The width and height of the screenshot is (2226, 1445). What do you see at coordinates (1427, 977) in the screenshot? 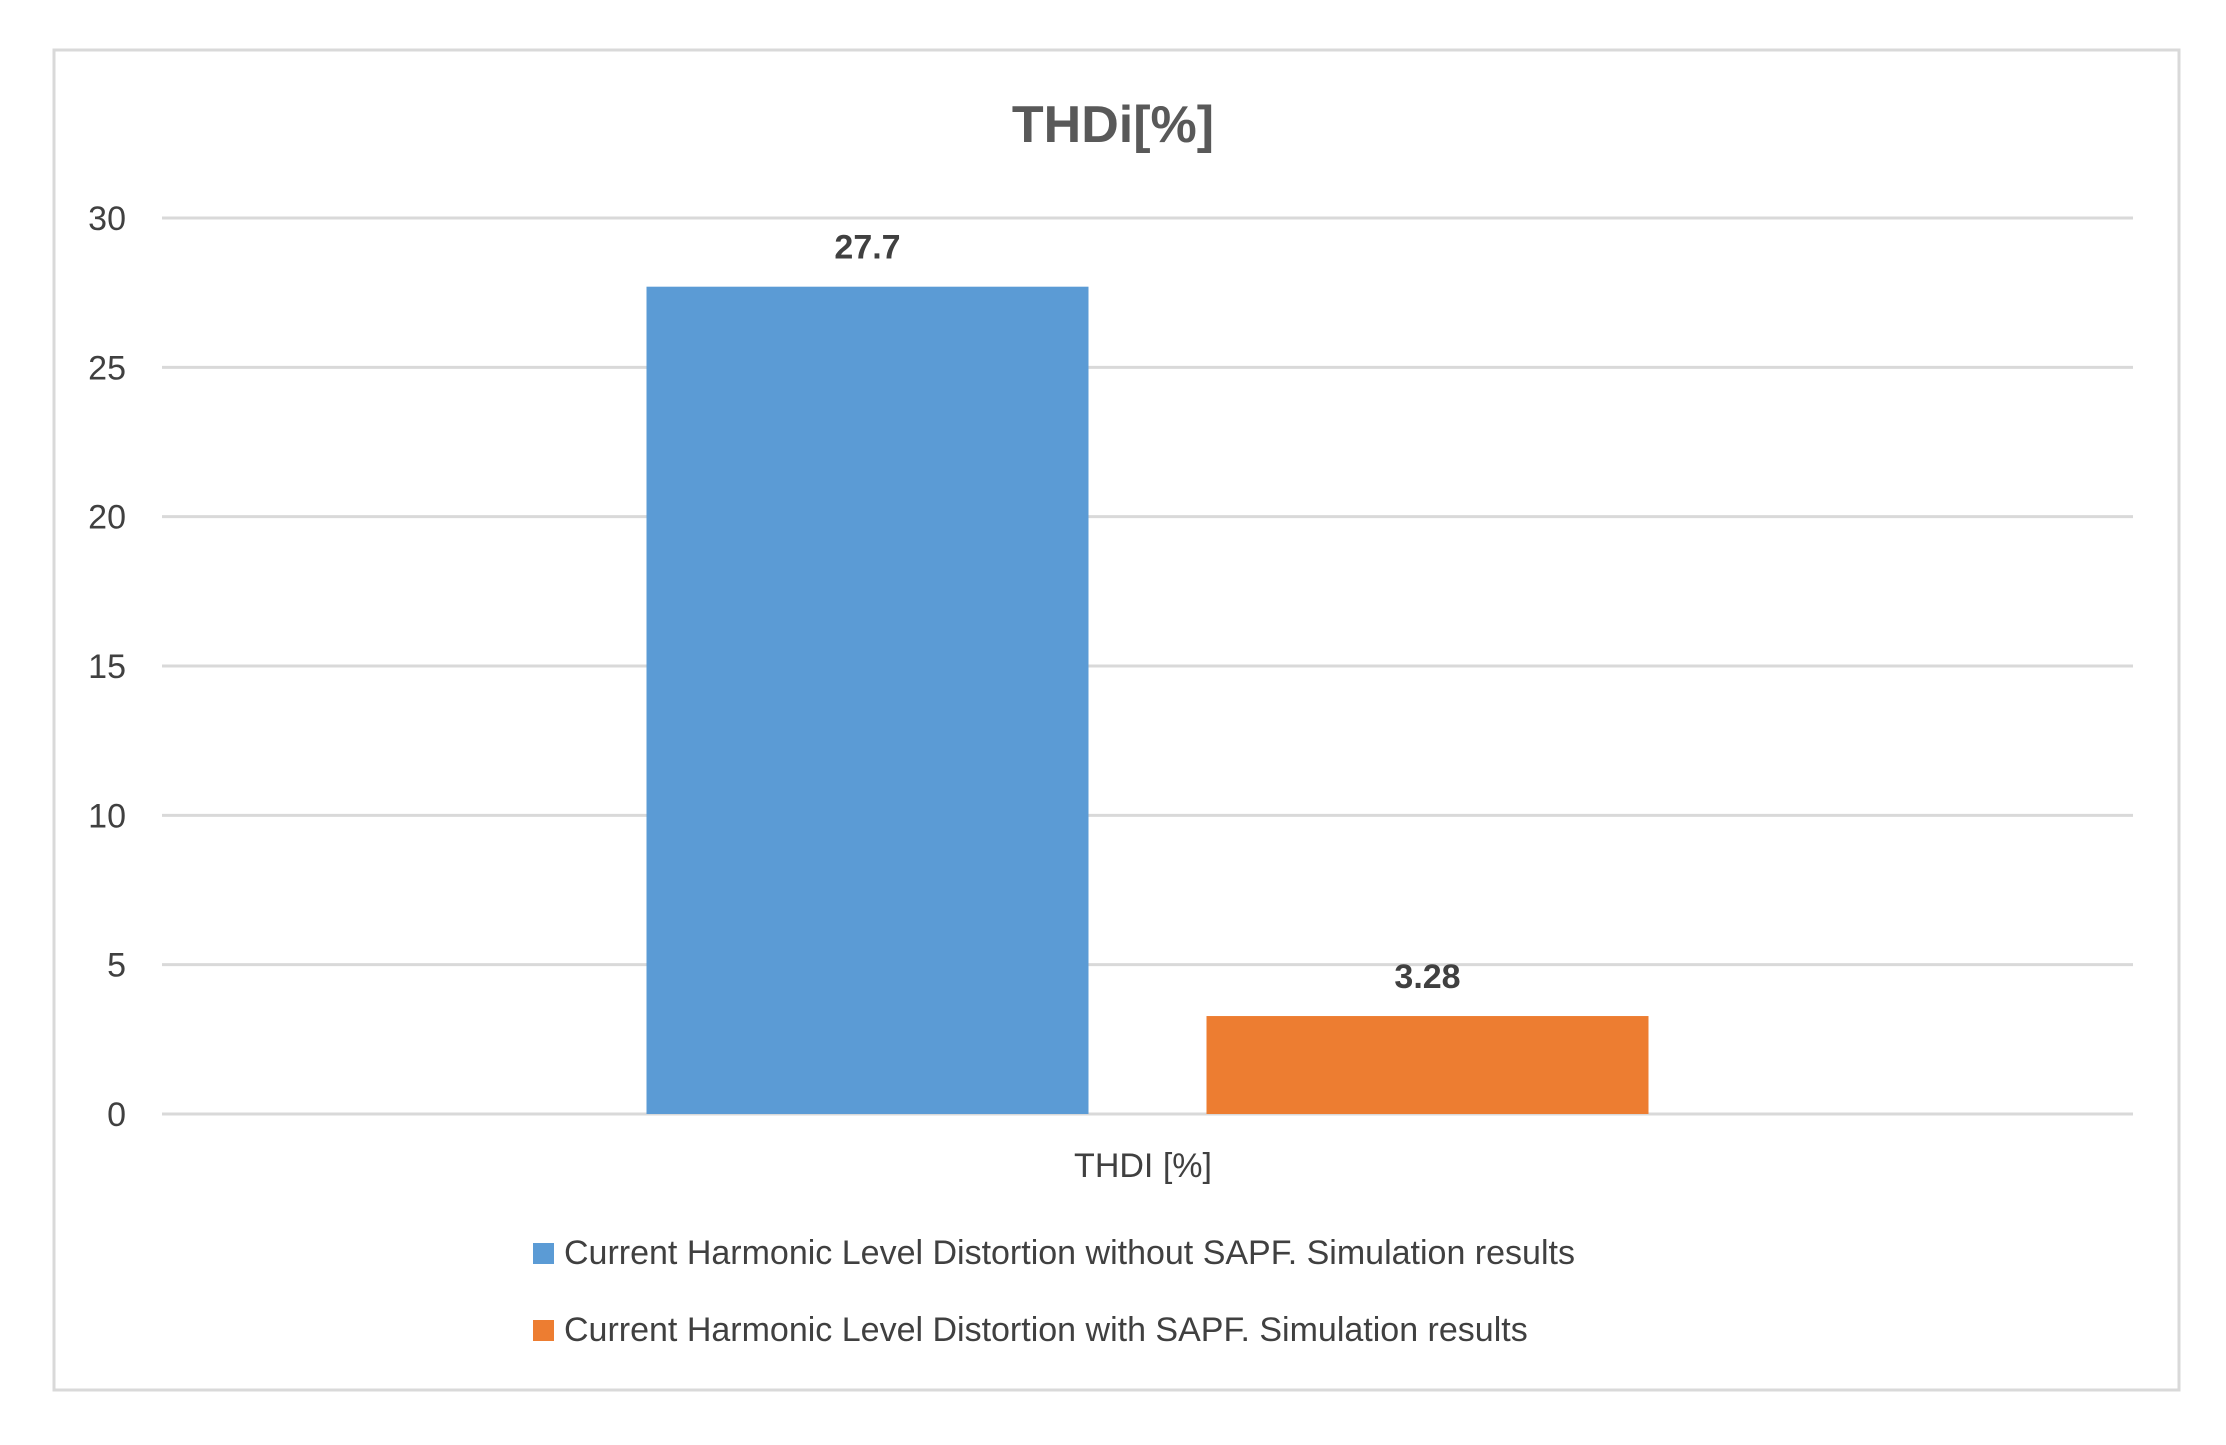
I see `data-label-series-2: 3.28` at bounding box center [1427, 977].